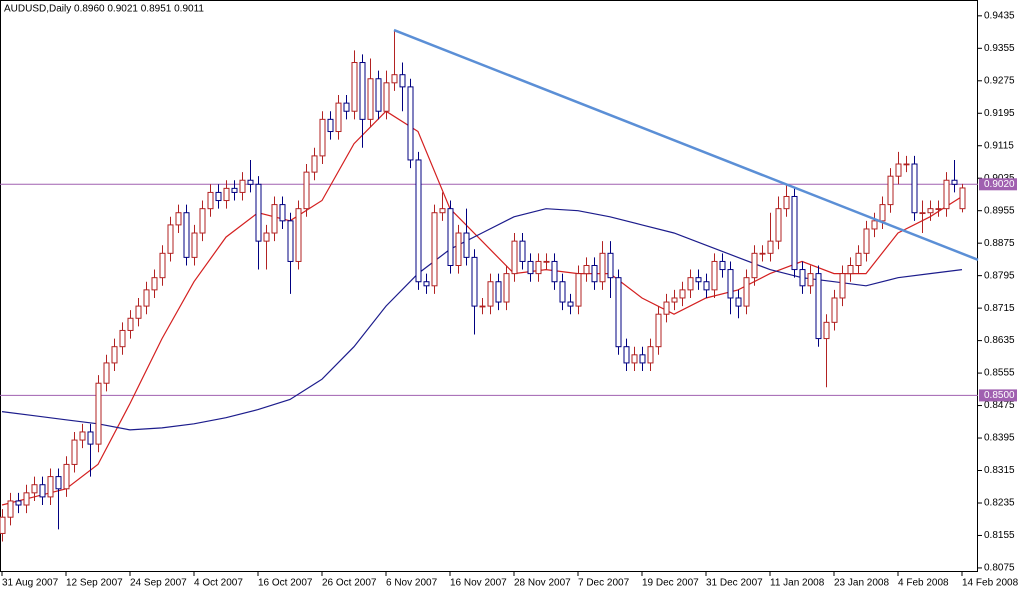 This screenshot has height=591, width=1018. What do you see at coordinates (999, 80) in the screenshot?
I see `y-tick-label: 0.9275` at bounding box center [999, 80].